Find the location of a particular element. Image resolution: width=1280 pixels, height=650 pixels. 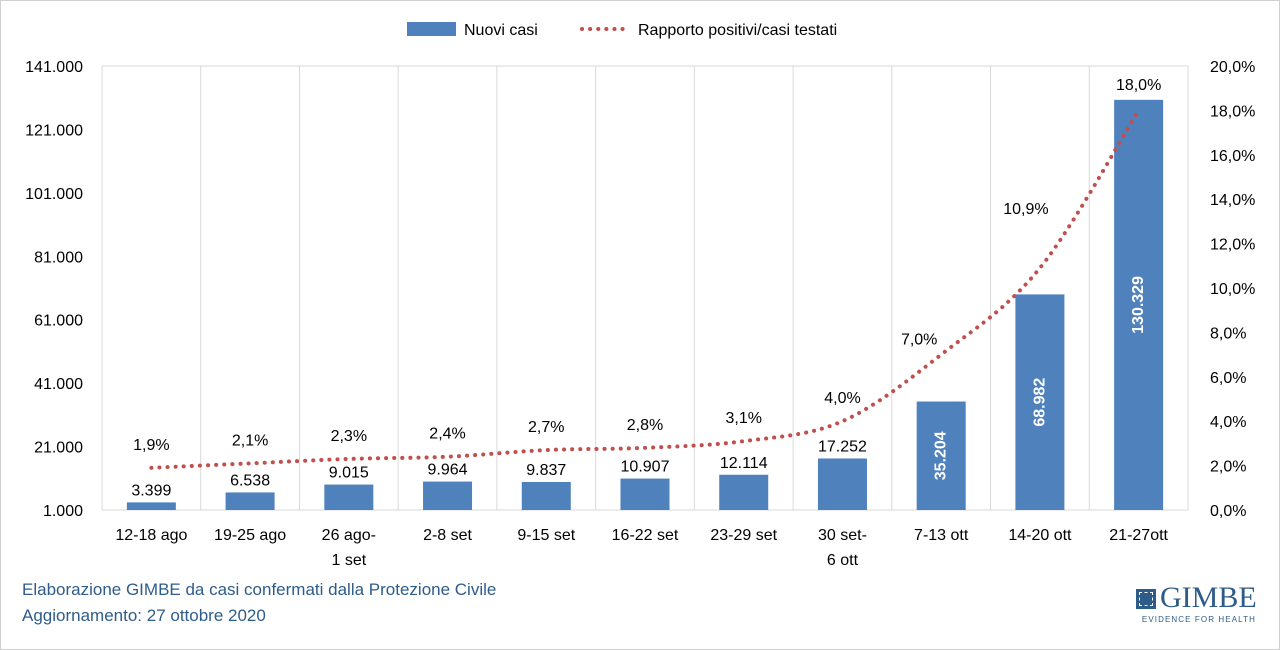

category-label: 30 set- is located at coordinates (842, 535).